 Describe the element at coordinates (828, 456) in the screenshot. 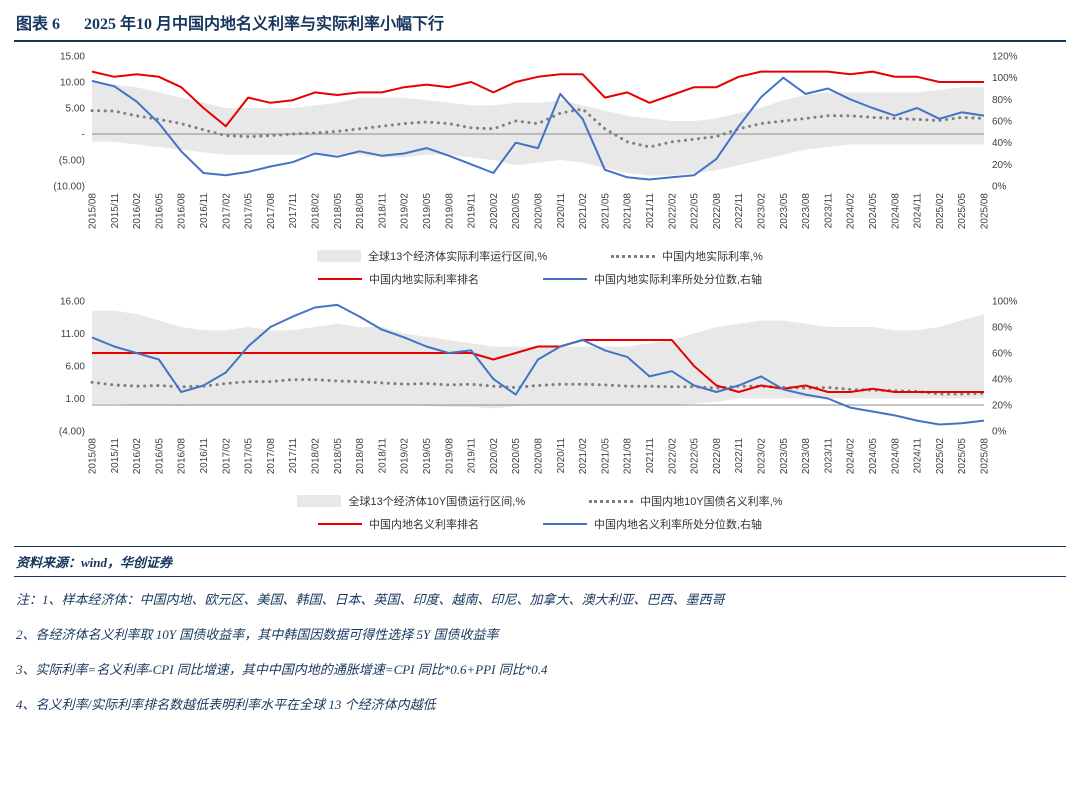

I see `svg-text: 2023/11` at that location.